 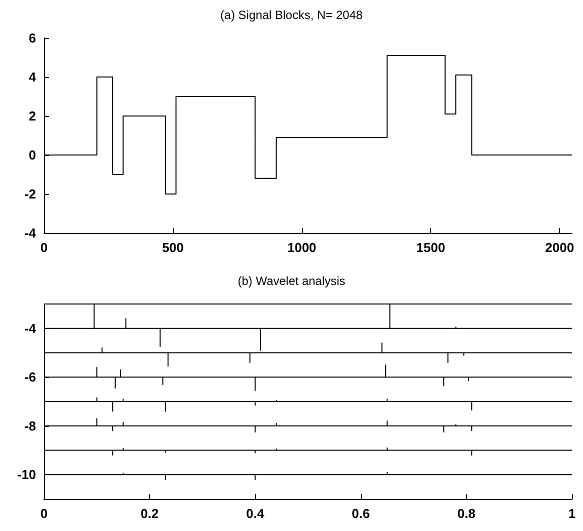 I want to click on x-tick-label: 1, so click(x=572, y=513).